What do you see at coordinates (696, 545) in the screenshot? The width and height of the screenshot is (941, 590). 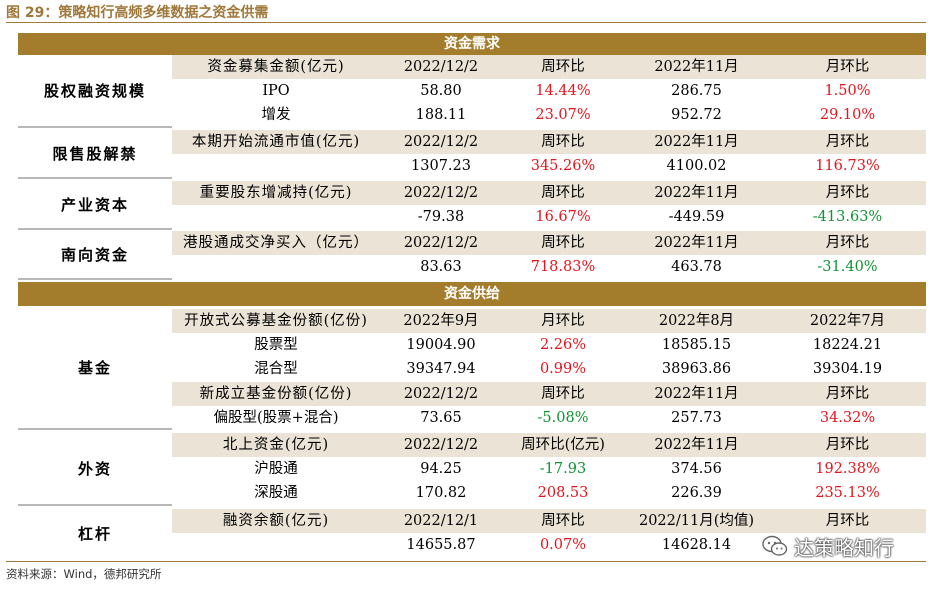 I see `value-cell: 14628.14` at bounding box center [696, 545].